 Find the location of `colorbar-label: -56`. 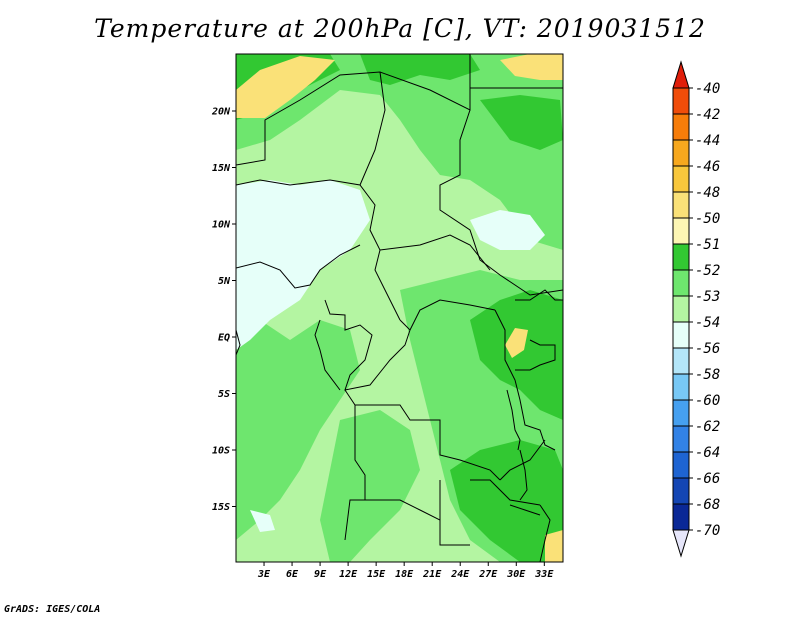

colorbar-label: -56 is located at coordinates (707, 349).